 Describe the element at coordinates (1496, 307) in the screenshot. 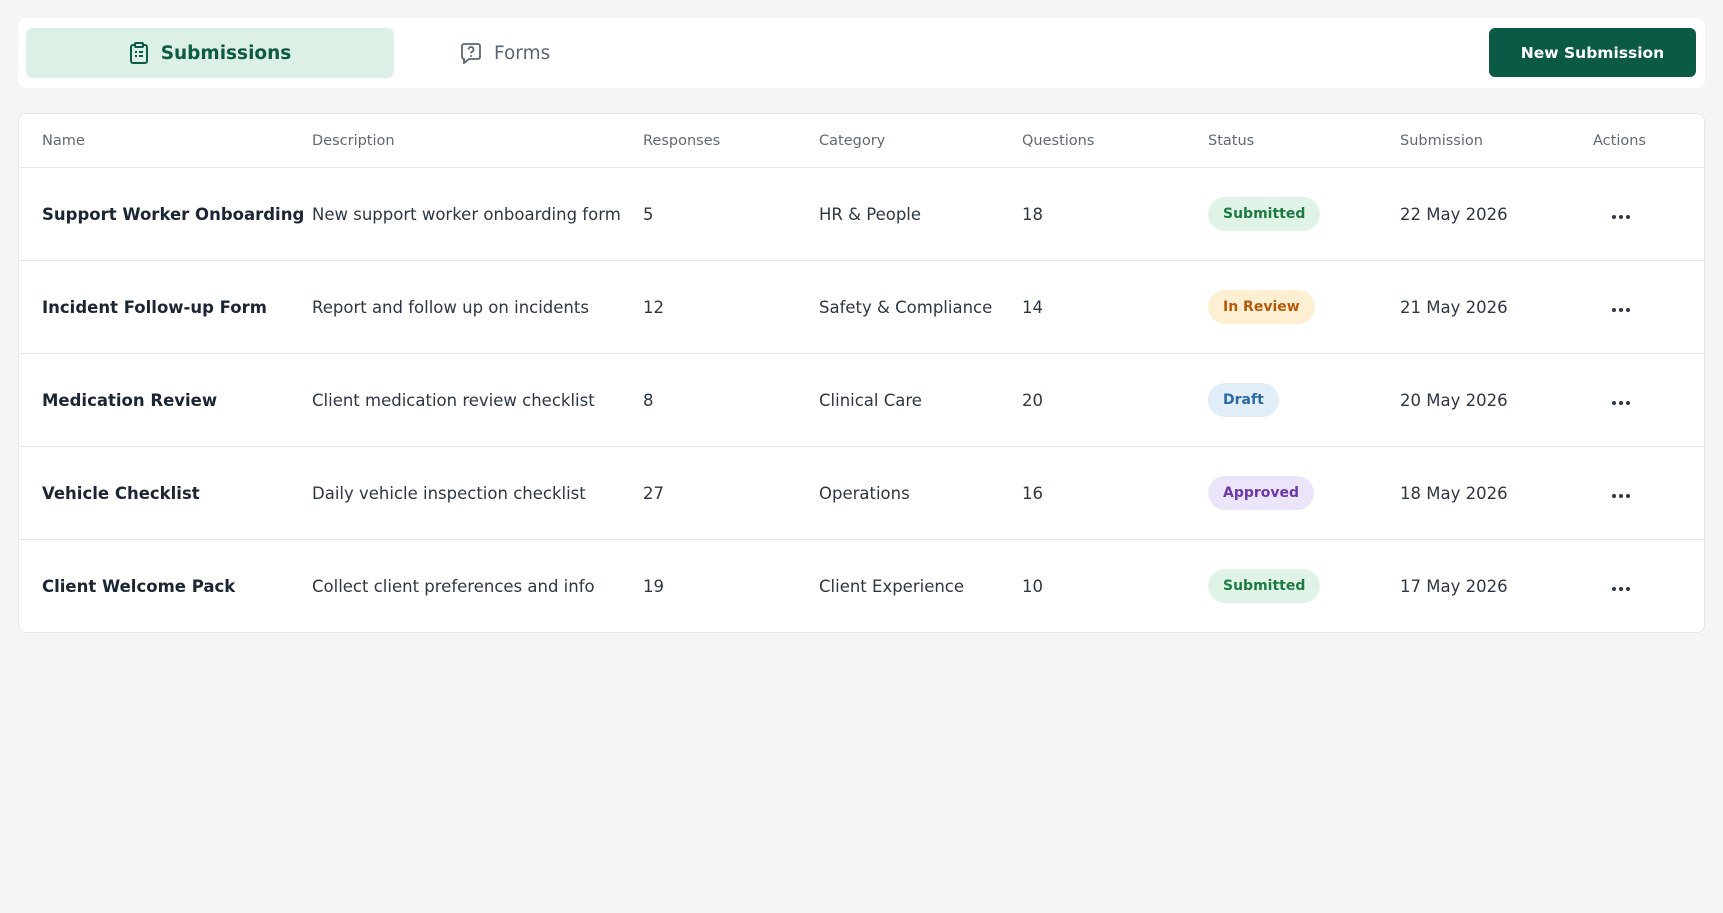

I see `submission-date: 21 May 2026` at that location.